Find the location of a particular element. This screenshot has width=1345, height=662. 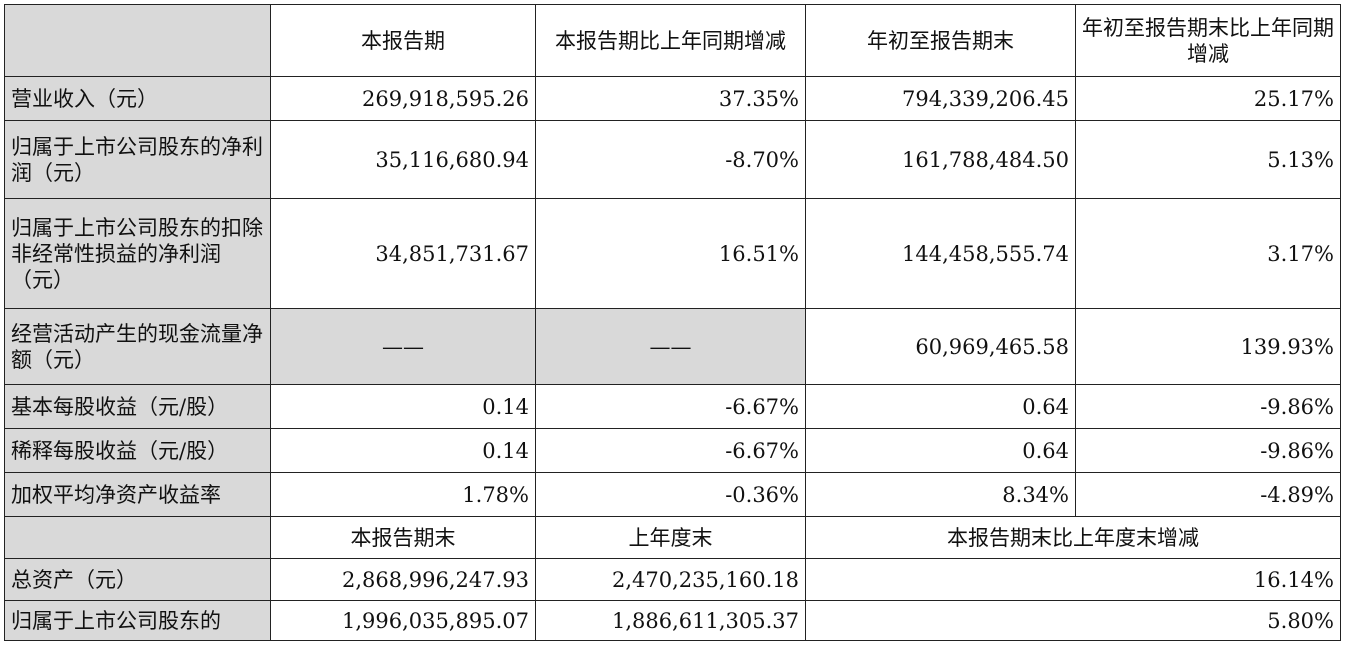

cell-value: 139.93% is located at coordinates (1208, 346).